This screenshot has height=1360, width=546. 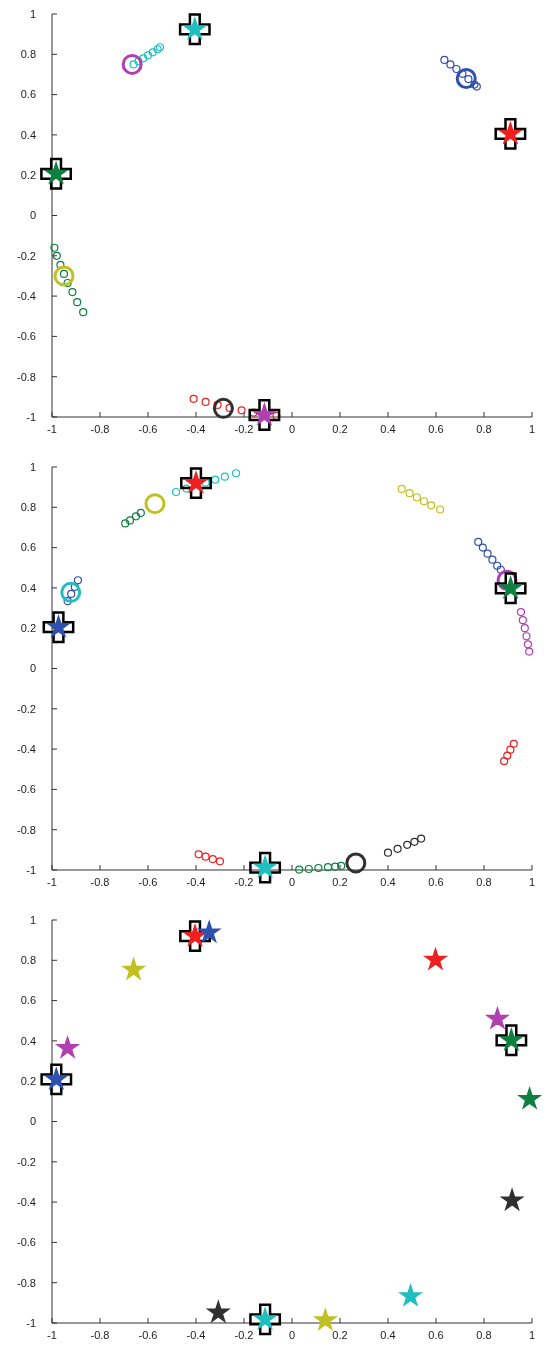 What do you see at coordinates (436, 429) in the screenshot?
I see `x-tick-label: 0.6` at bounding box center [436, 429].